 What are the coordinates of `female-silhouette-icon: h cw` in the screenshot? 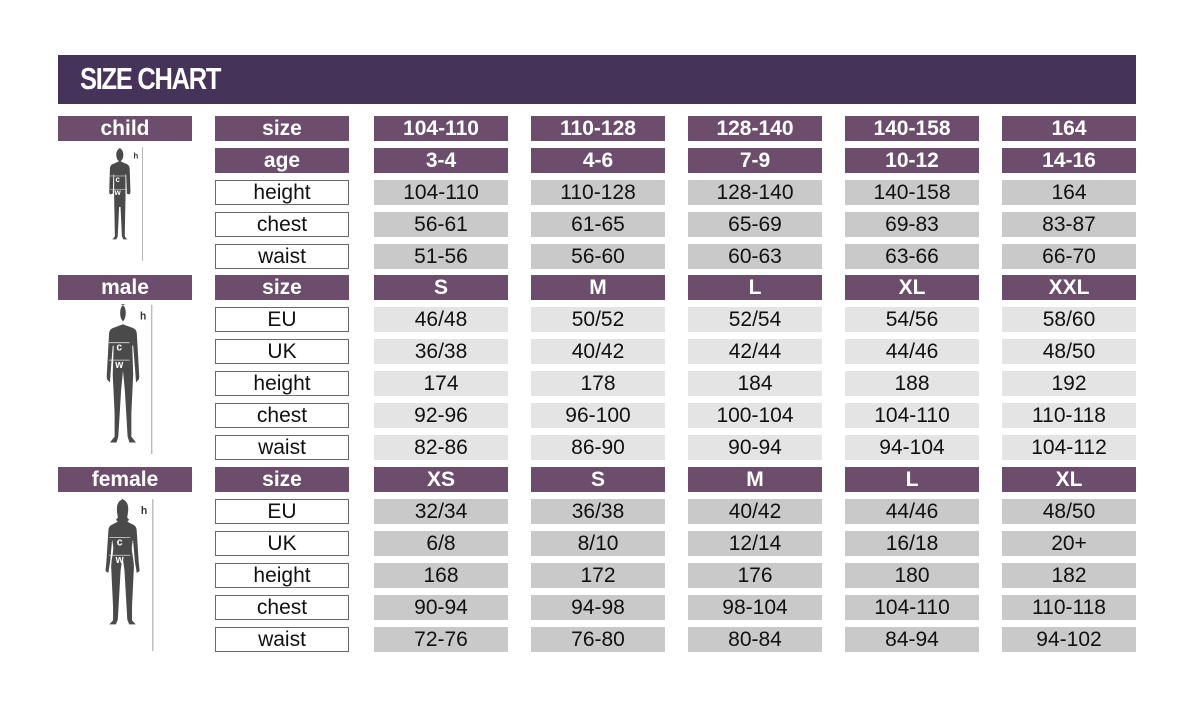 It's located at (129, 575).